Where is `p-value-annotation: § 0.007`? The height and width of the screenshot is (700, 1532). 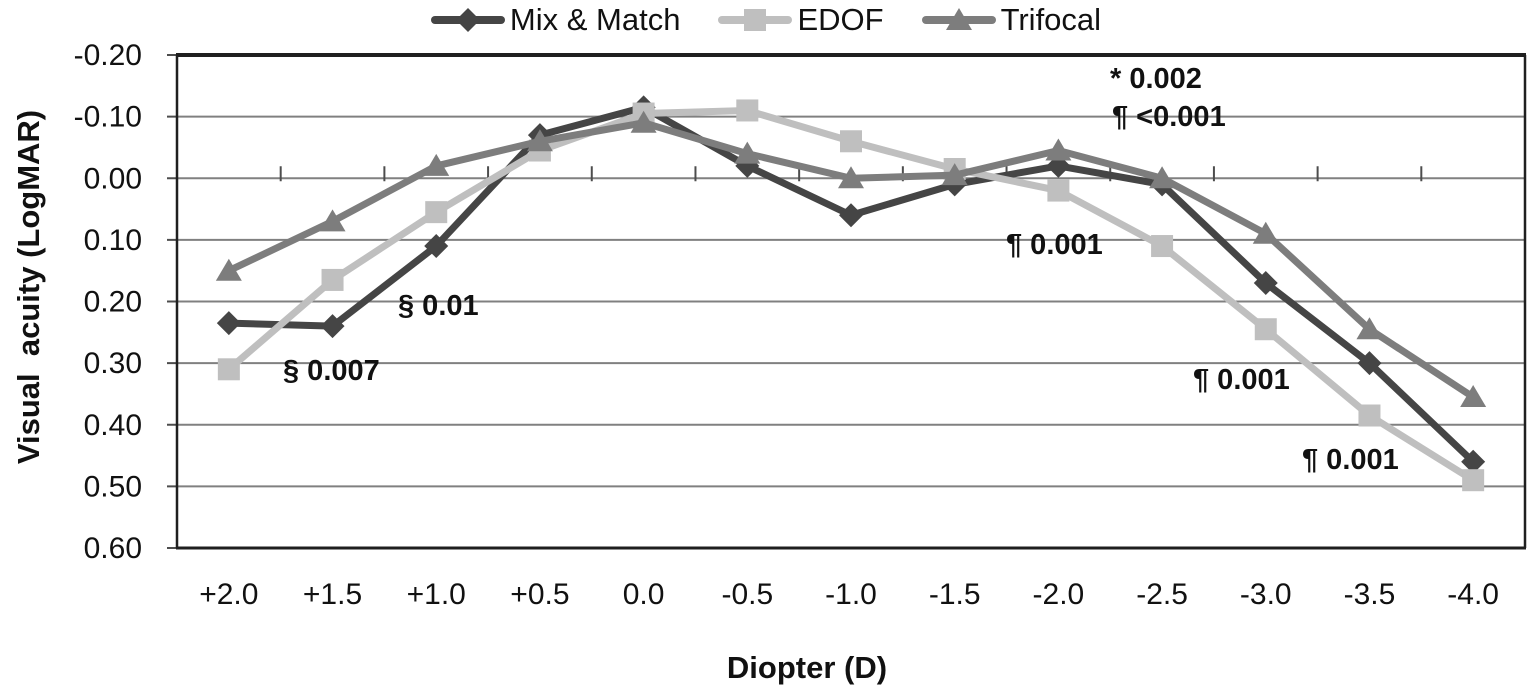
p-value-annotation: § 0.007 is located at coordinates (331, 371).